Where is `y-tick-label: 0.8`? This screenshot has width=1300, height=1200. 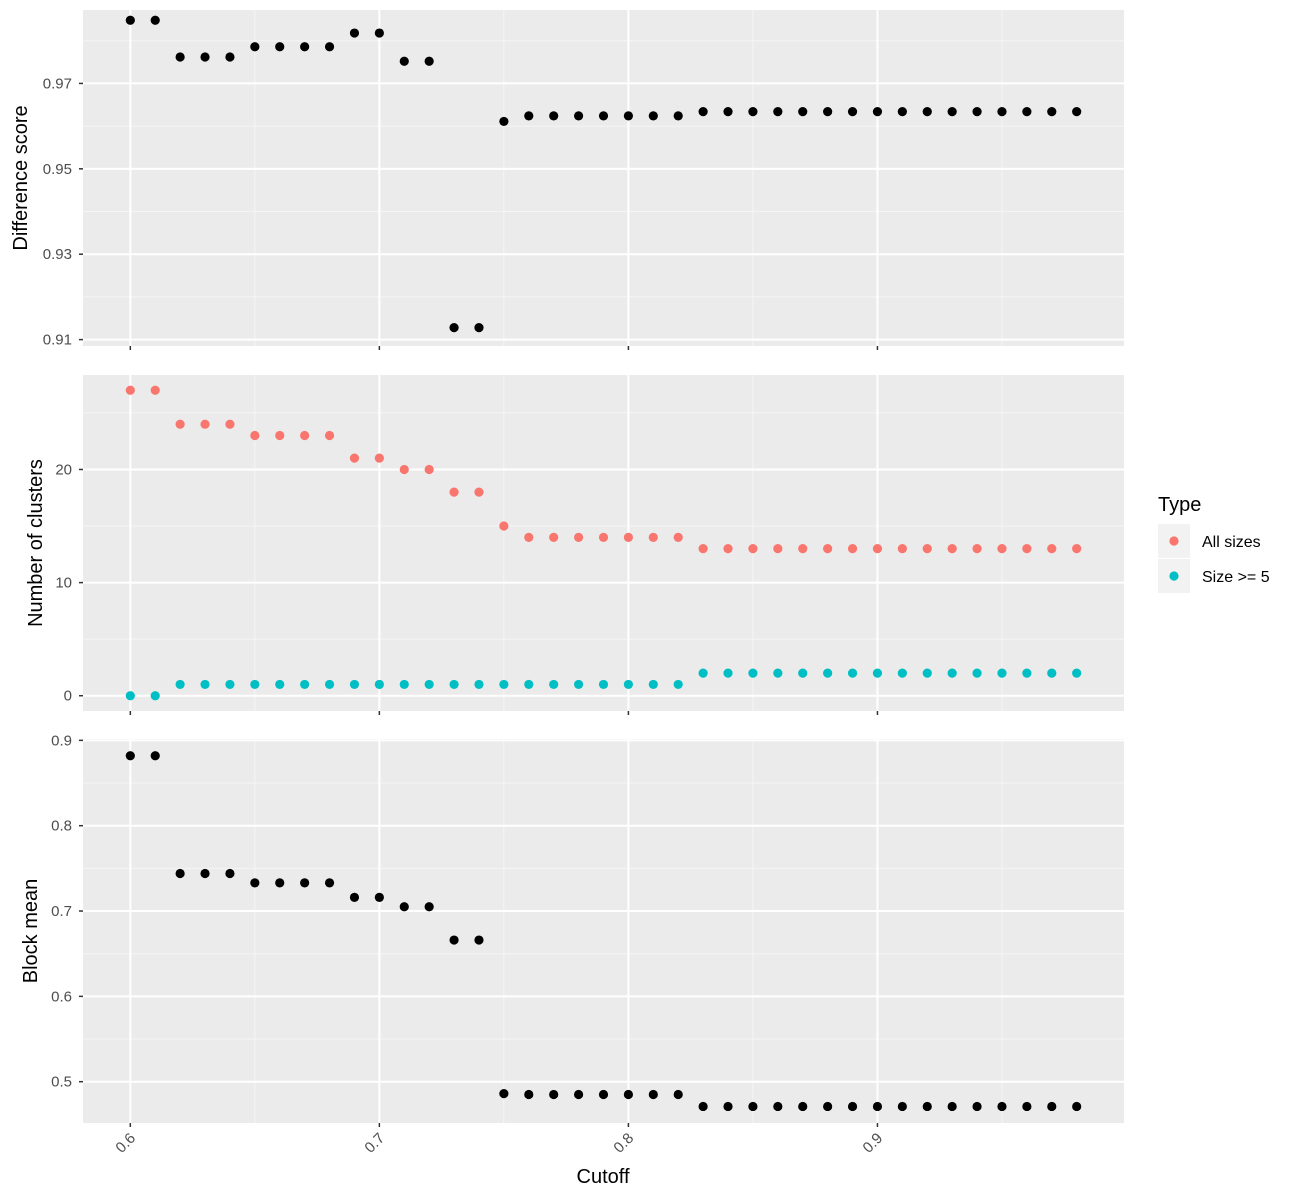 y-tick-label: 0.8 is located at coordinates (61, 826).